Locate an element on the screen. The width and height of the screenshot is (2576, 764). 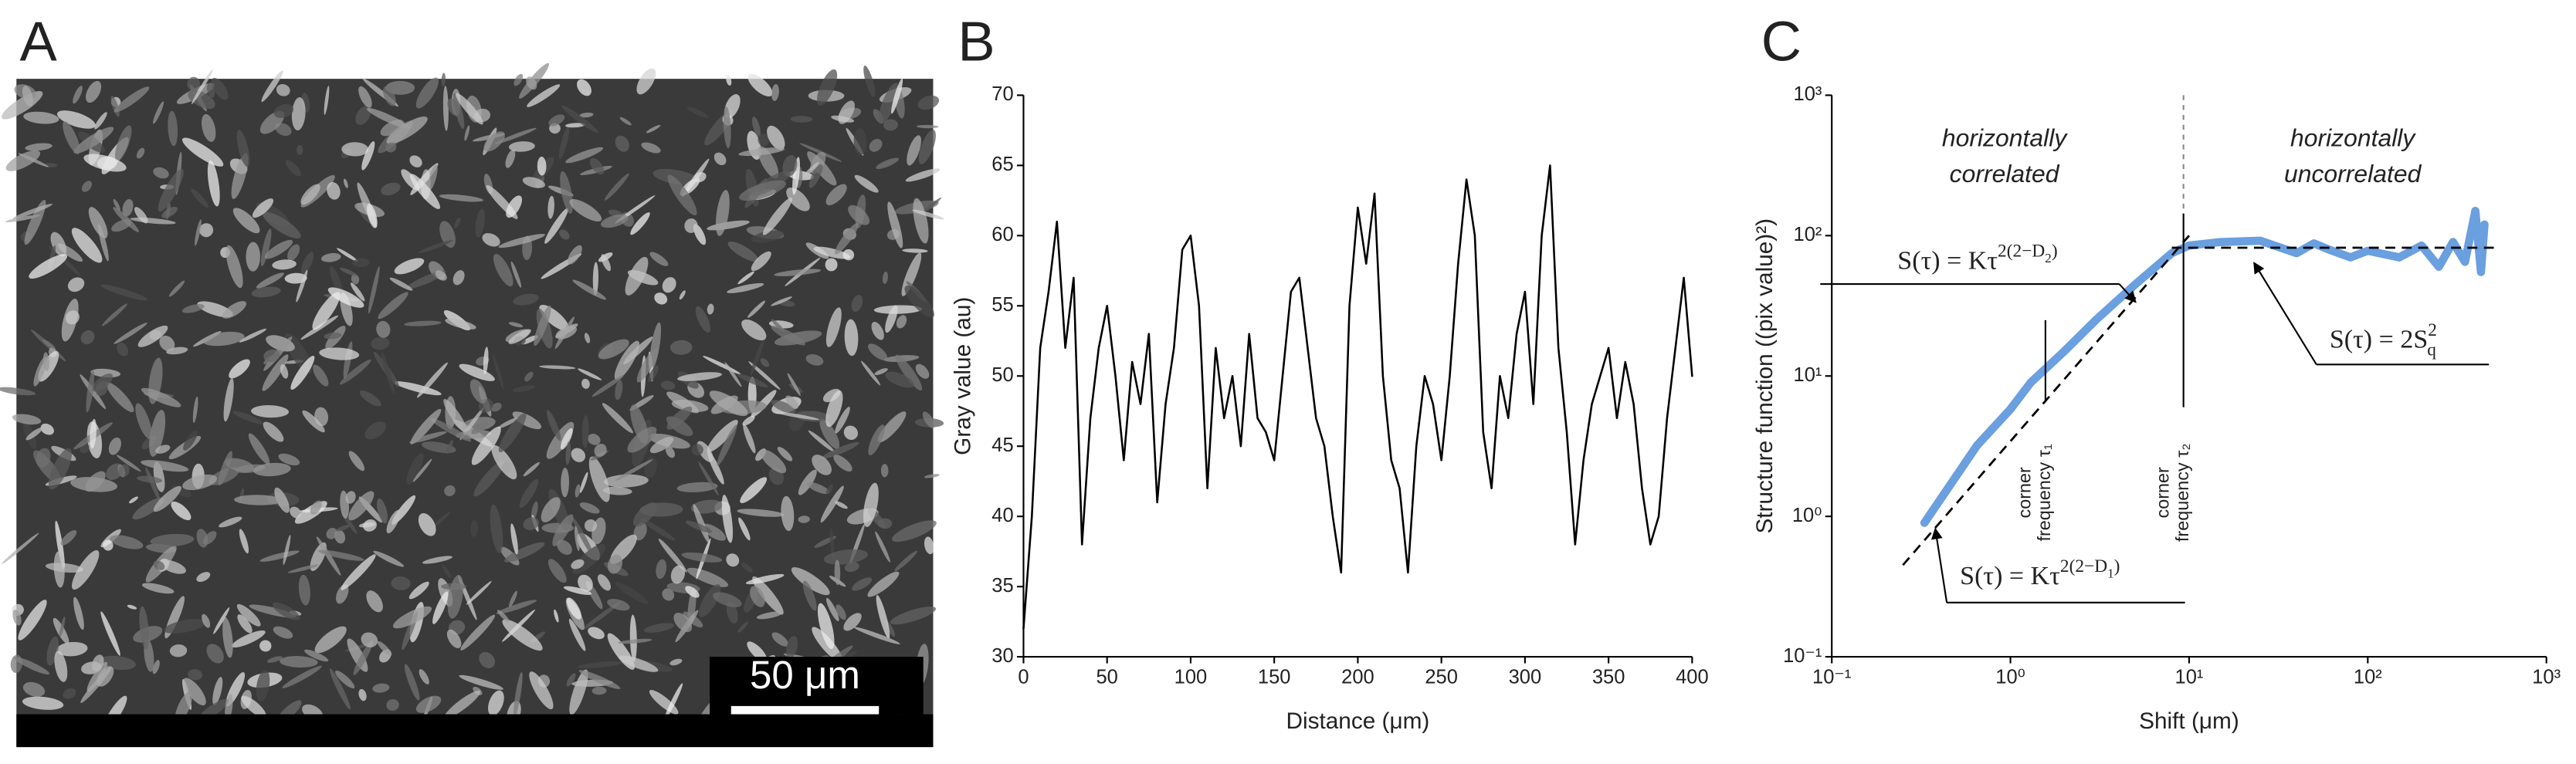
equation-main: S(τ) = Kτ is located at coordinates (2010, 576).